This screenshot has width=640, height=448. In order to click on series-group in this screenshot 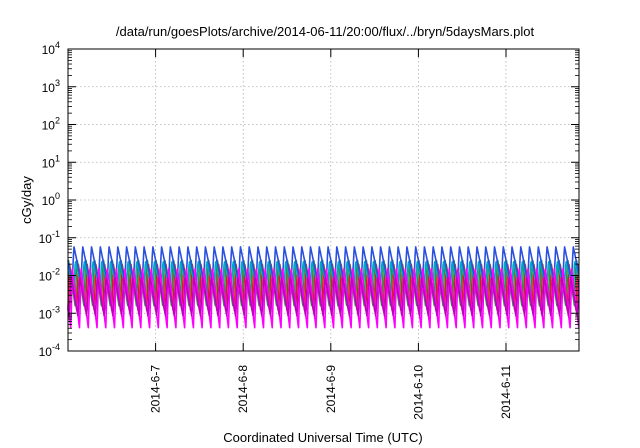, I will do `click(323, 287)`.